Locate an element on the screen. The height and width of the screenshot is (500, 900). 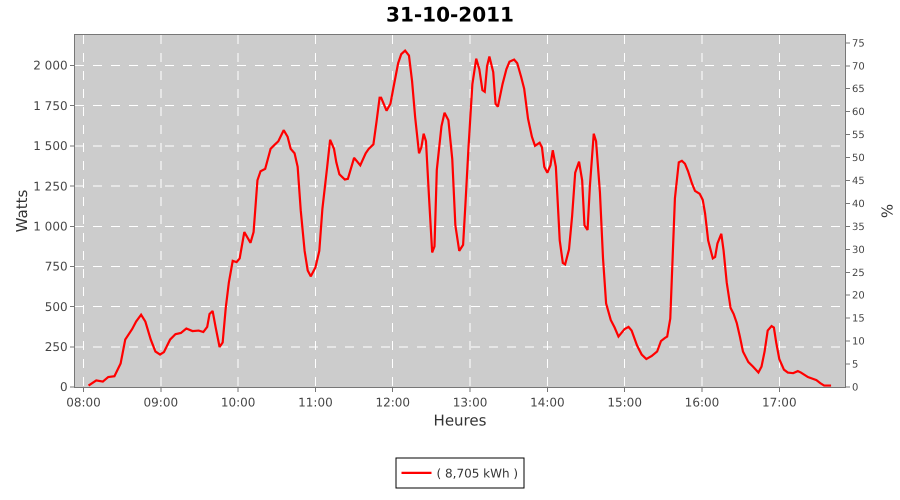
y2-tick-label: 30 is located at coordinates (858, 250).